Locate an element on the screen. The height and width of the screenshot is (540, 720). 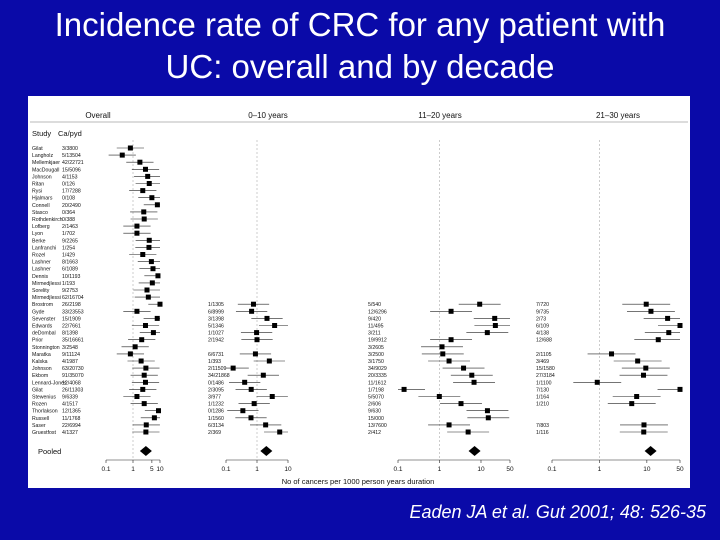
study-name: Connell is located at coordinates (41, 206).